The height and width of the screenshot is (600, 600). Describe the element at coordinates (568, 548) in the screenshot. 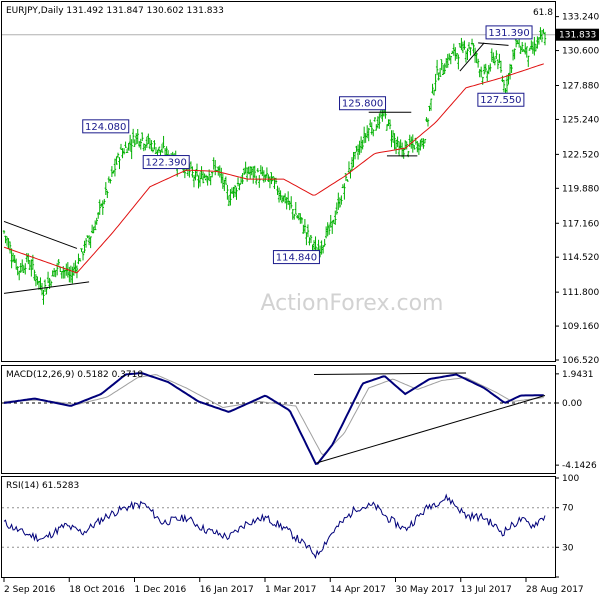

I see `rsi-tick-label: 30` at that location.